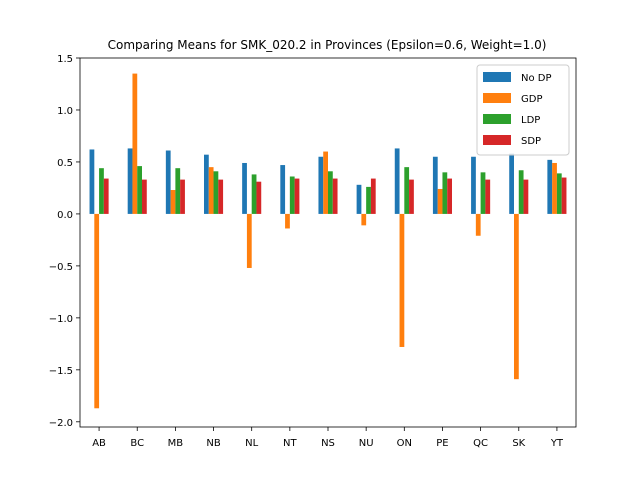  Describe the element at coordinates (536, 78) in the screenshot. I see `legend-label: No DP` at that location.